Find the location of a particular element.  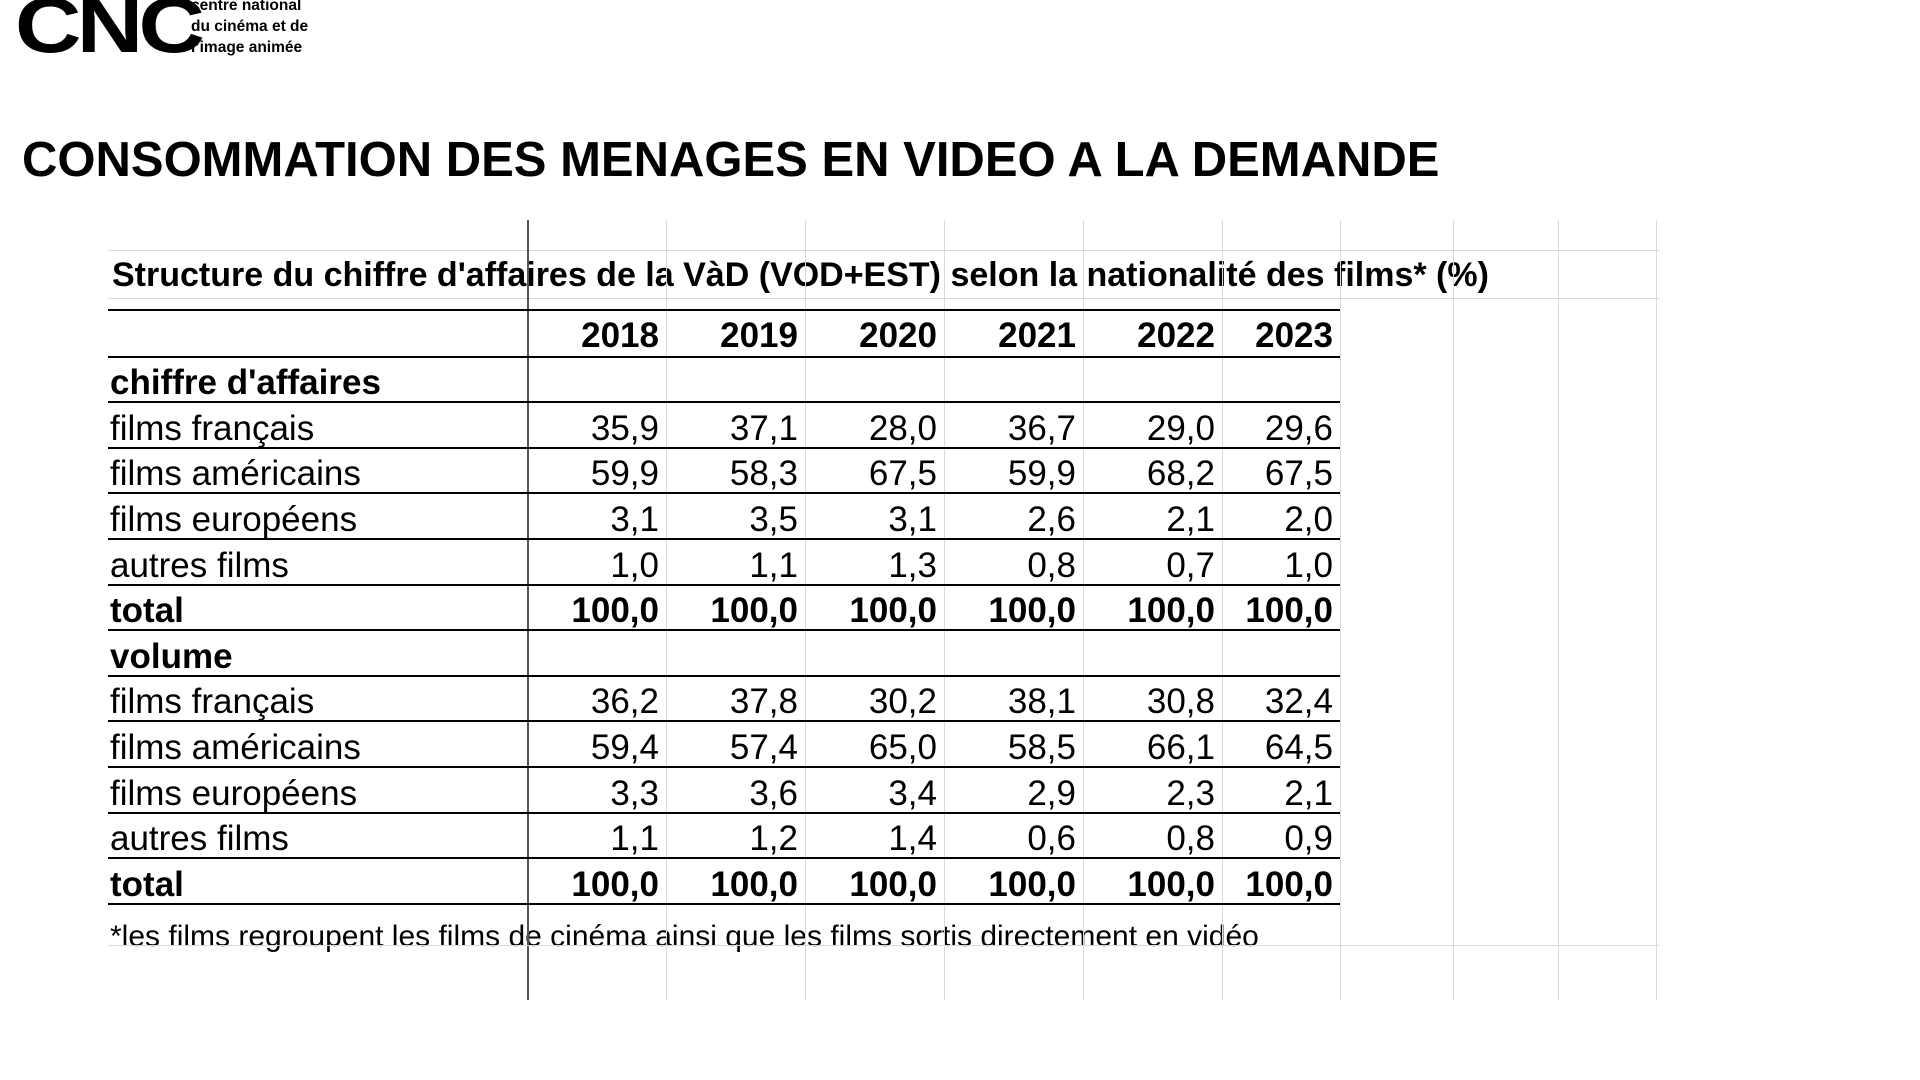

logo-mark: CNC is located at coordinates (110, 34).